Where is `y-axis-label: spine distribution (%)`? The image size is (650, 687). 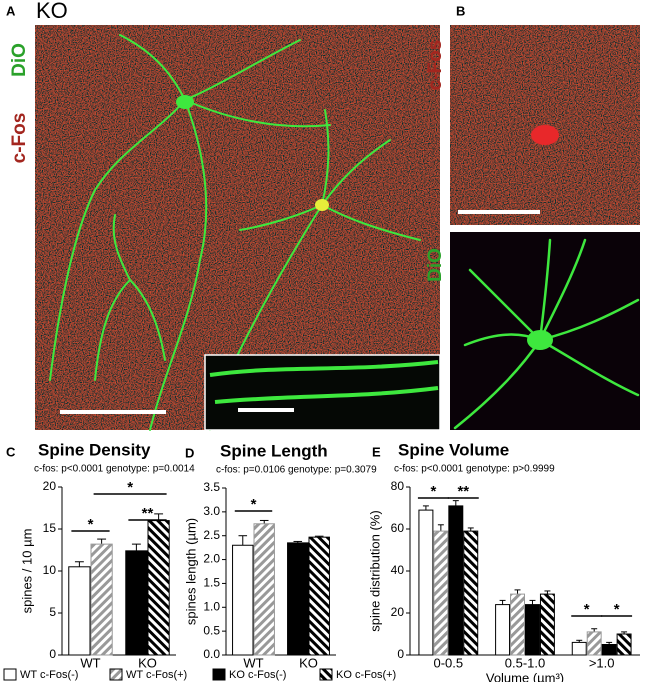 y-axis-label: spine distribution (%) is located at coordinates (374, 570).